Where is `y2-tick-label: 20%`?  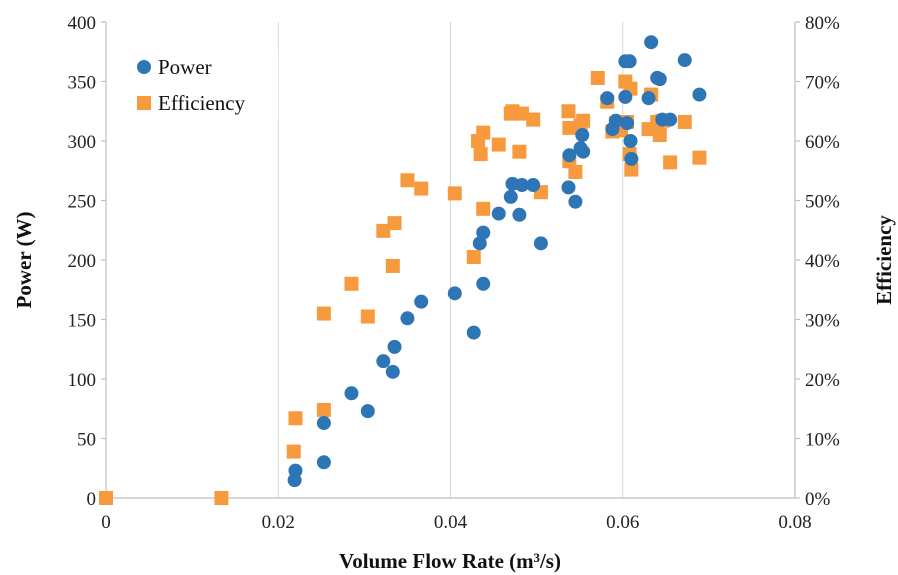 y2-tick-label: 20% is located at coordinates (822, 380).